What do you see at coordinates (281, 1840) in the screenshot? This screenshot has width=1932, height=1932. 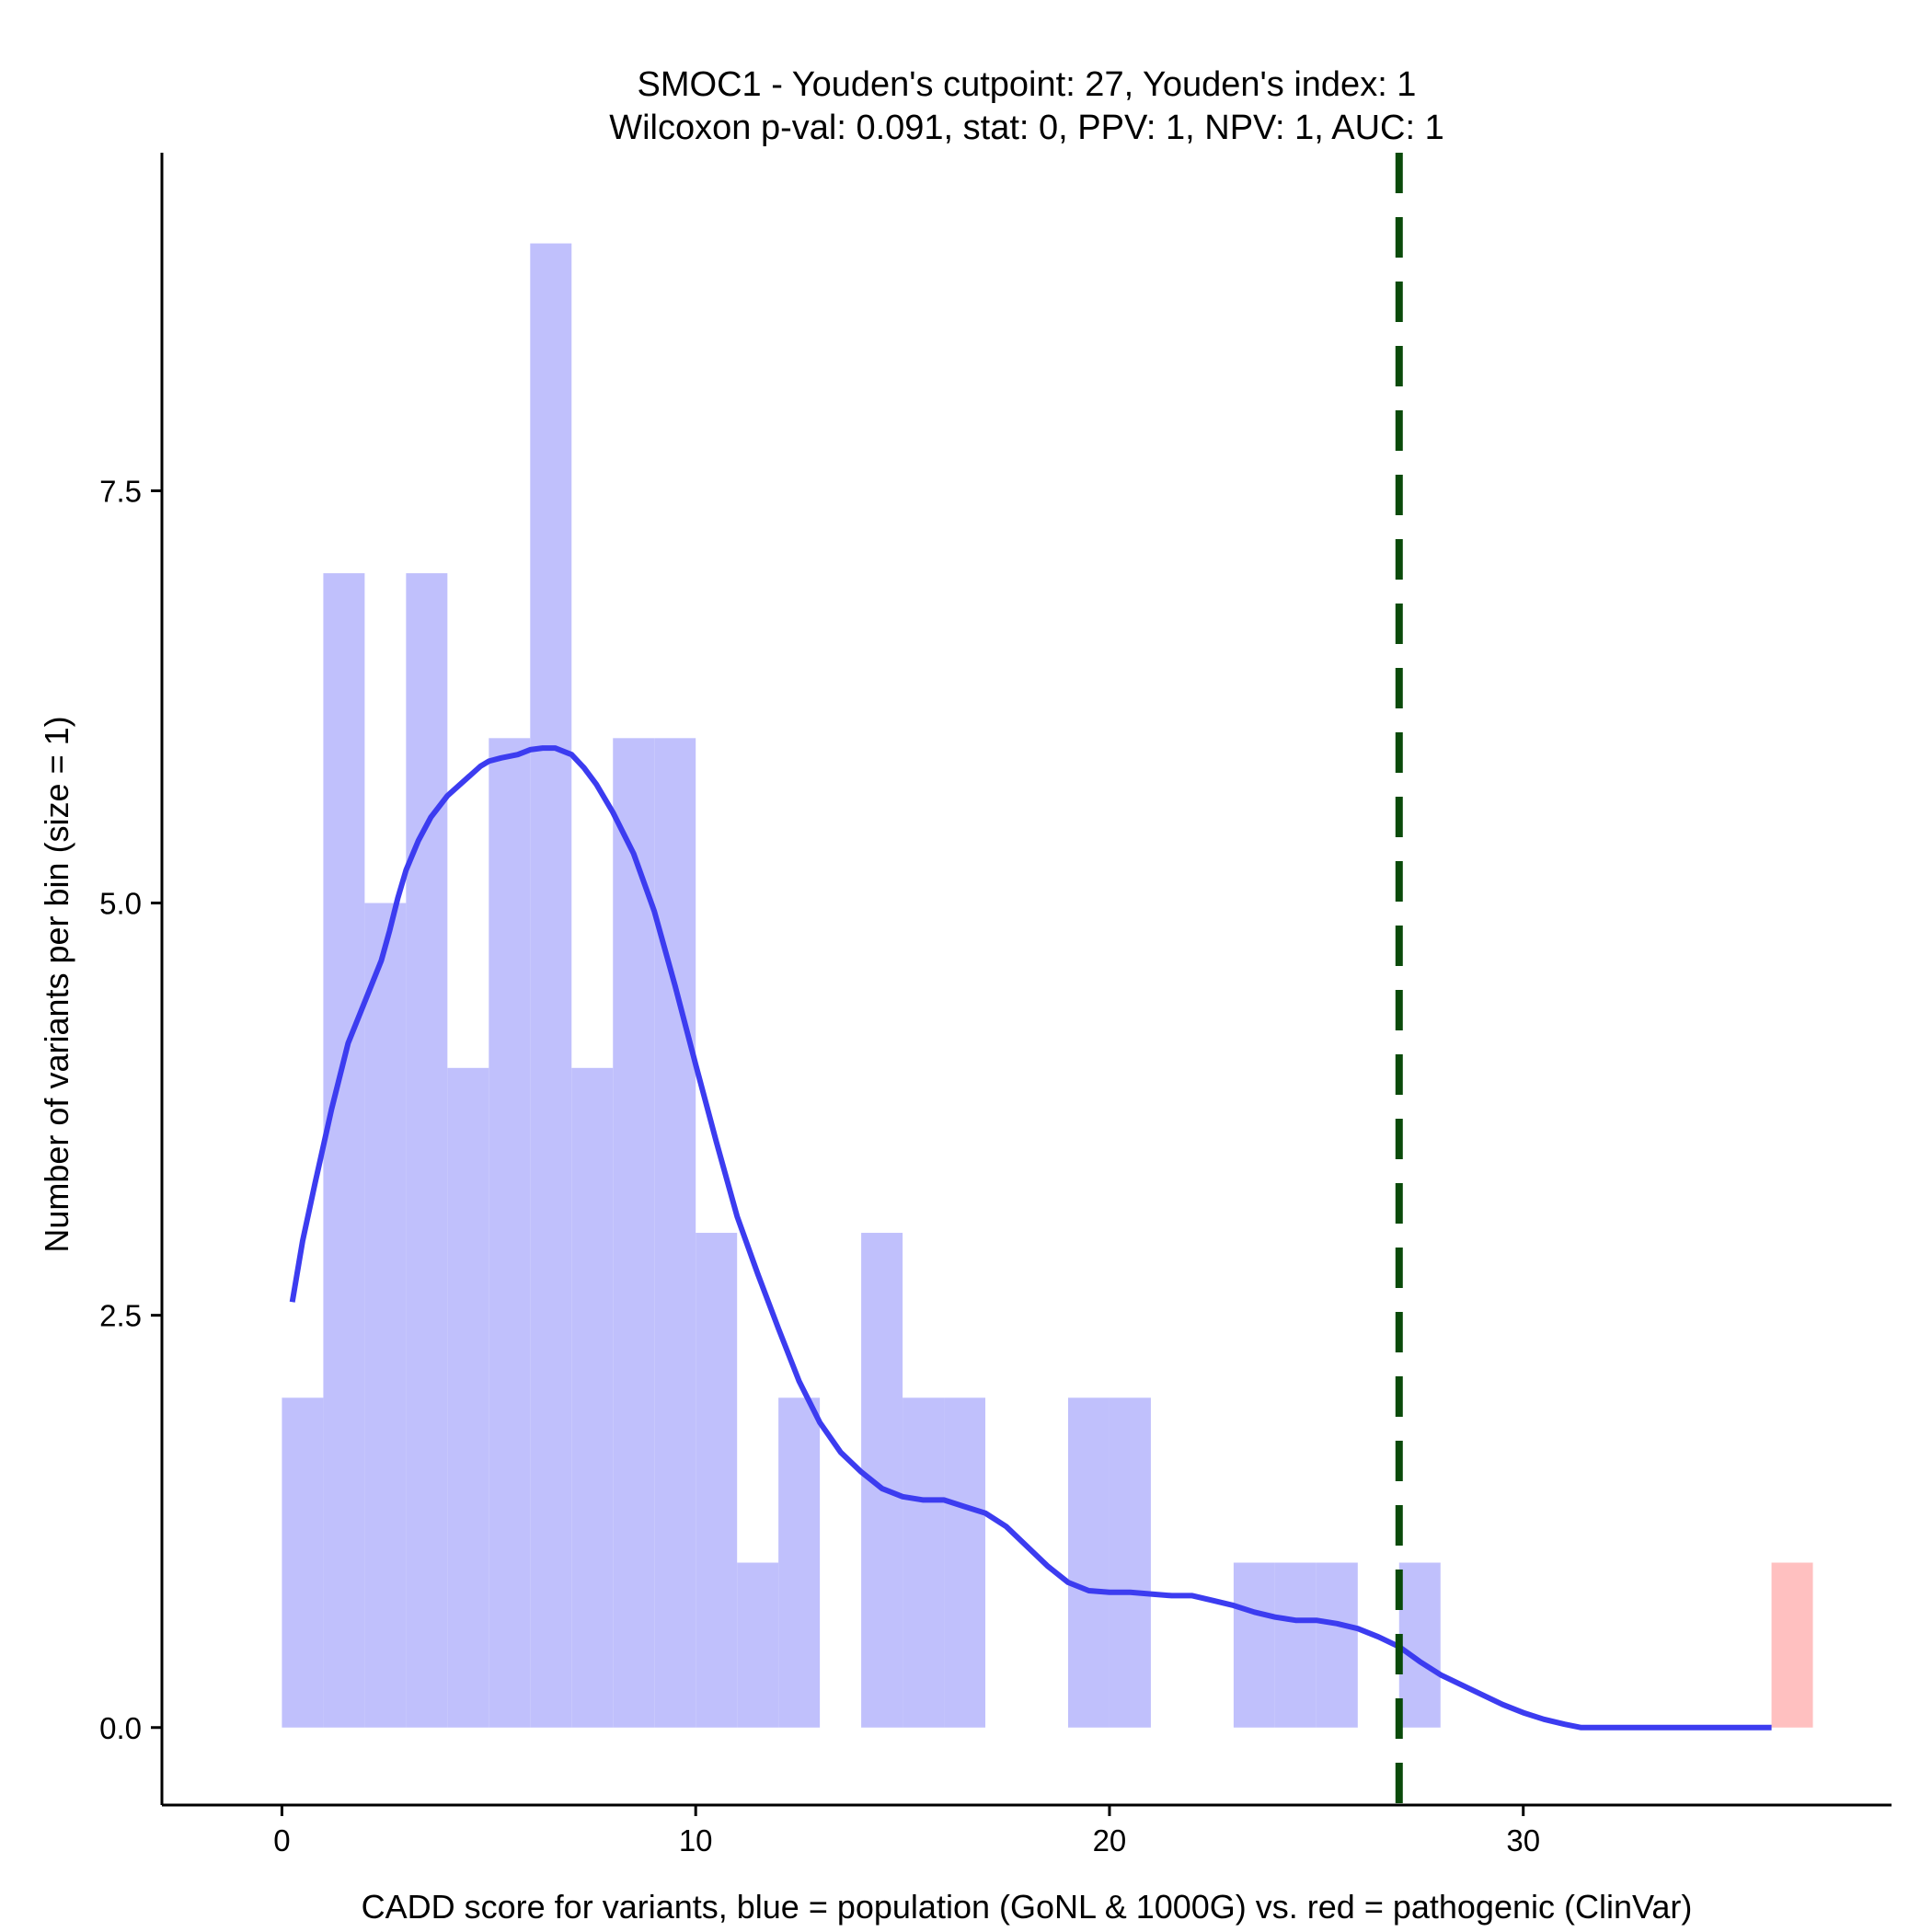 I see `x-tick-label: 0` at bounding box center [281, 1840].